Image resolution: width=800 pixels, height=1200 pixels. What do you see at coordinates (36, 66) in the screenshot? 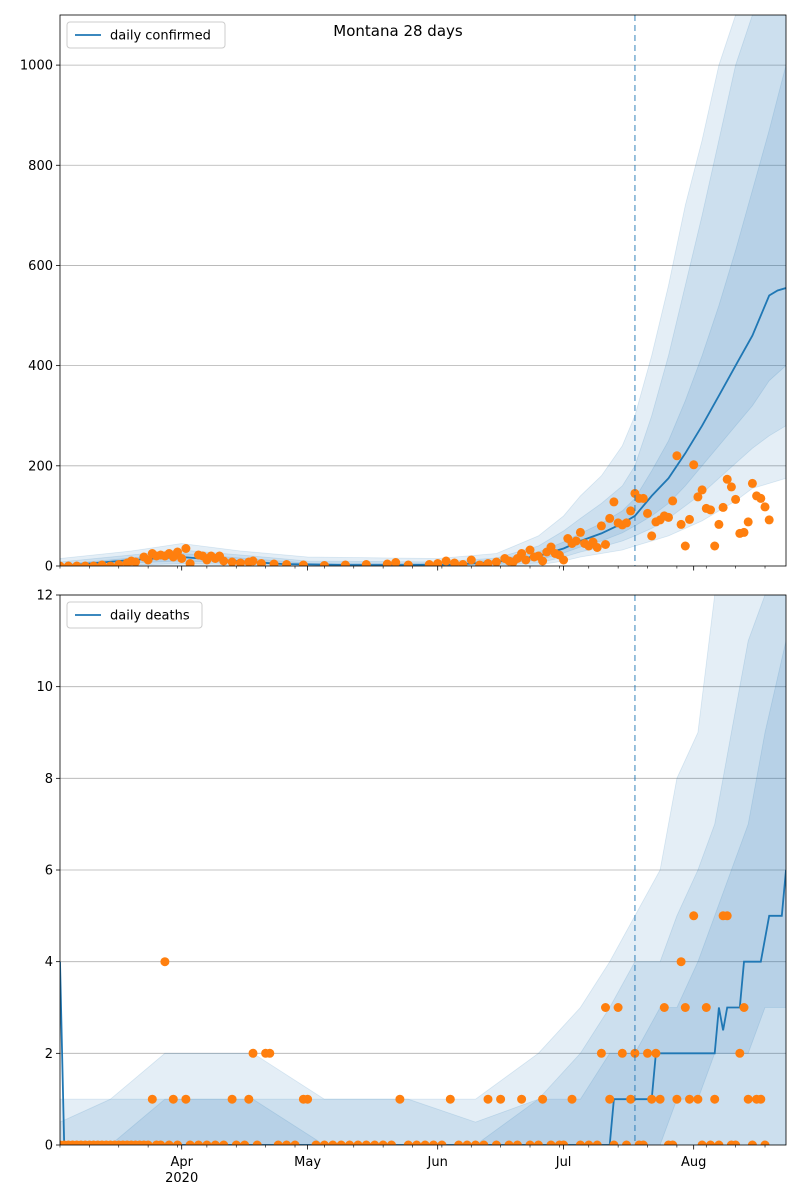
I see `y-tick-label: 1000` at bounding box center [36, 66].